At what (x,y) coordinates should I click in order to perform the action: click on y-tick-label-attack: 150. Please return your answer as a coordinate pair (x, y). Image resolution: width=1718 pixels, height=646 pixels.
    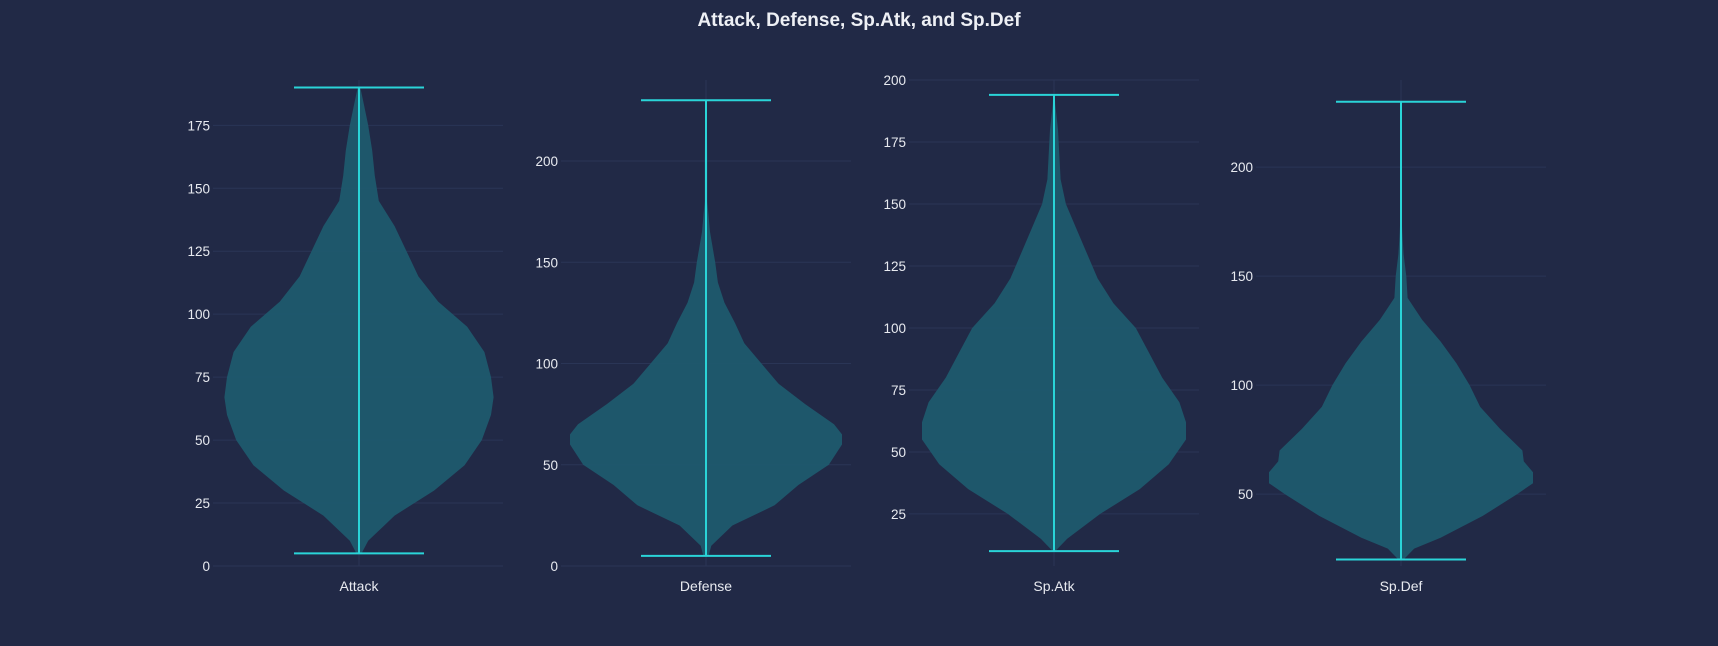
    Looking at the image, I should click on (198, 188).